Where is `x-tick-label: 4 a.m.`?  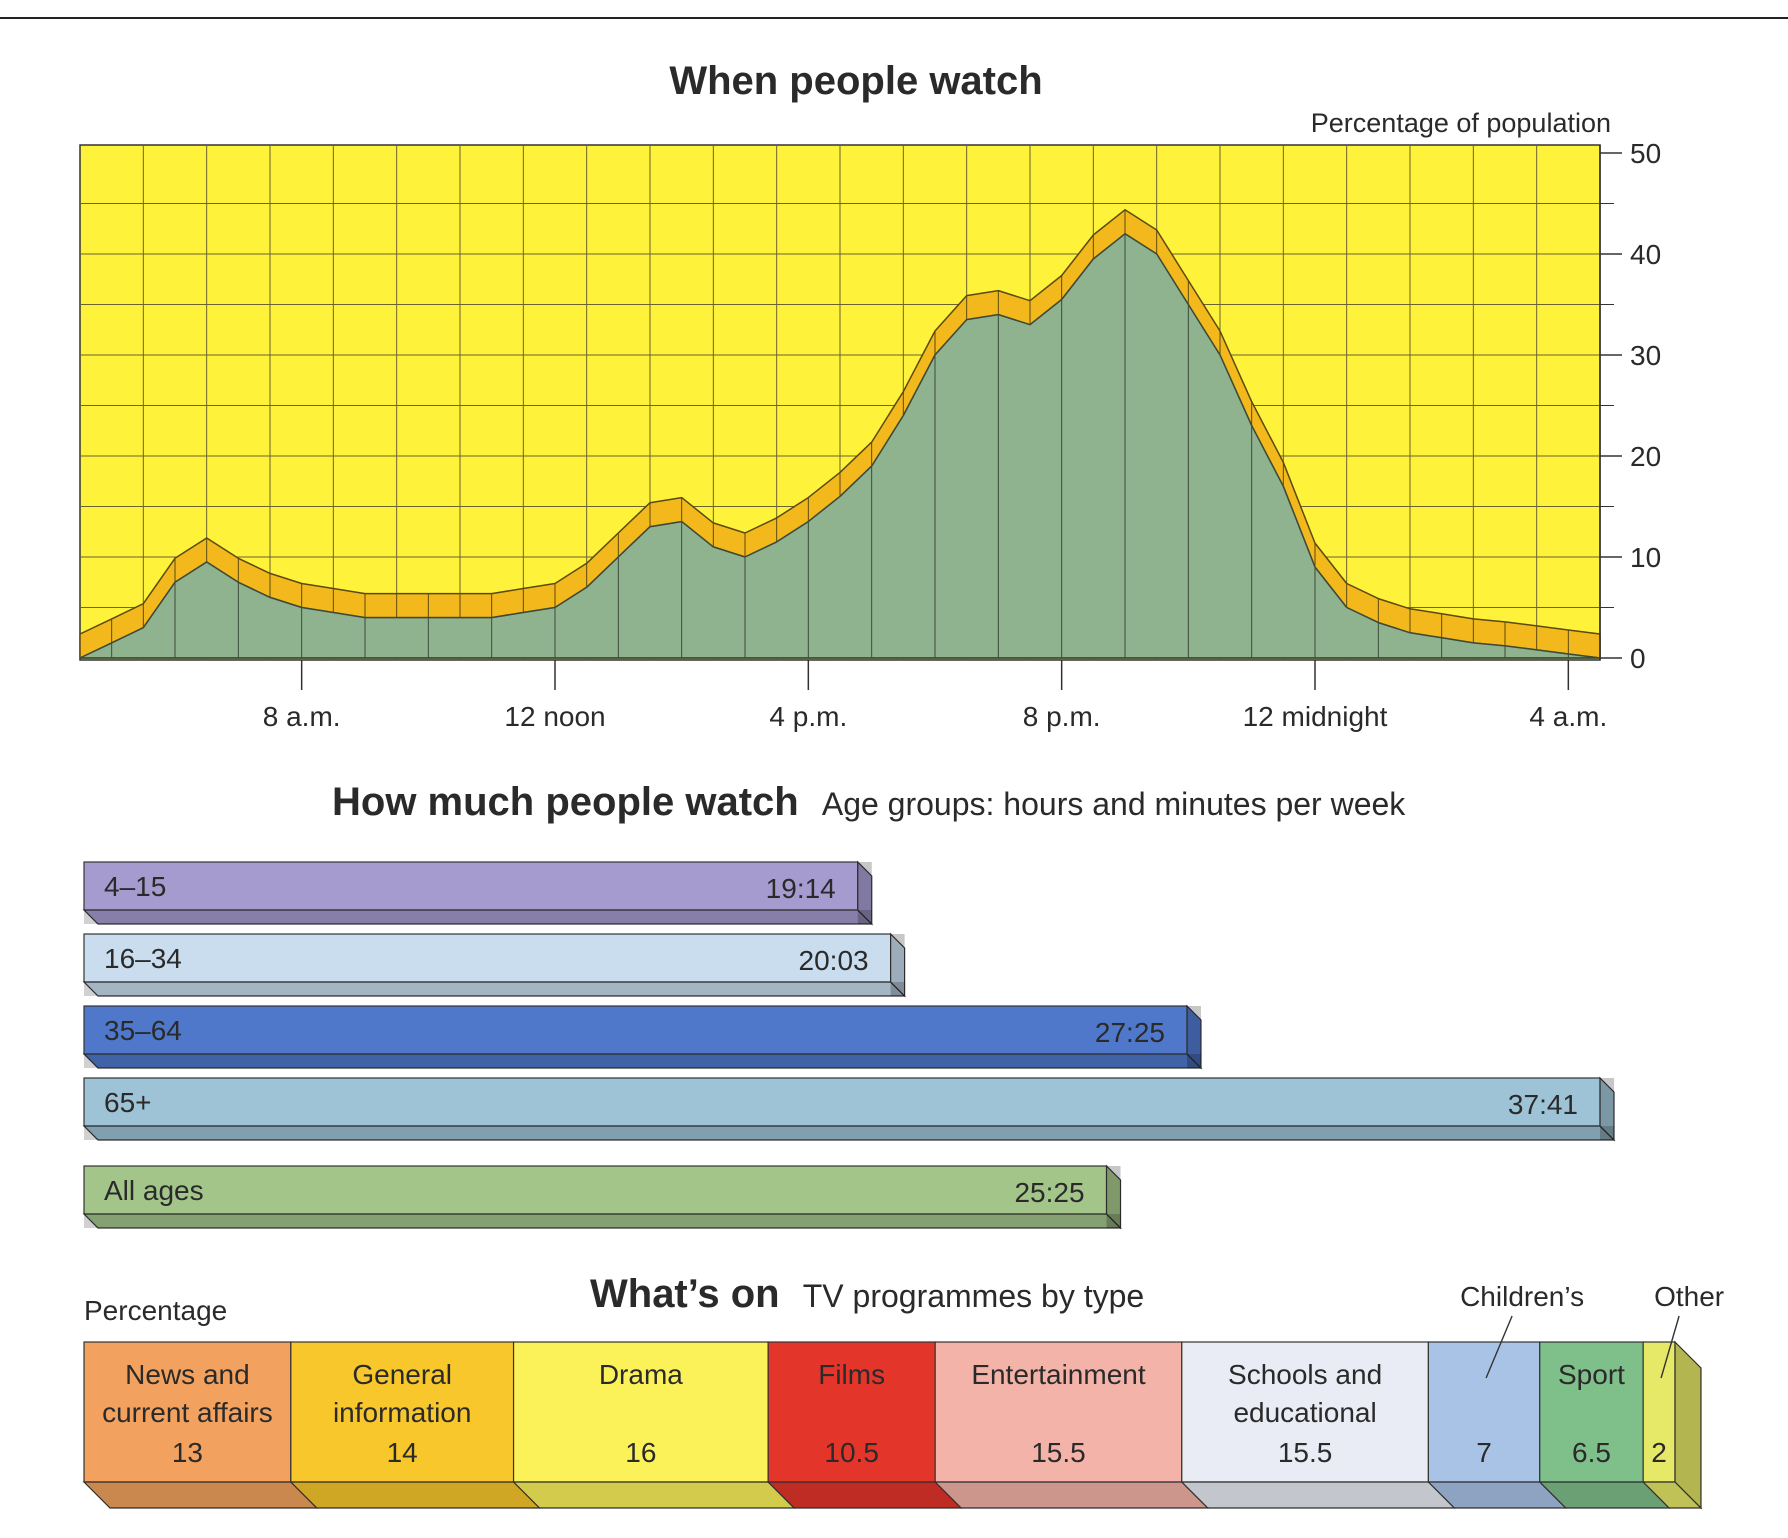 x-tick-label: 4 a.m. is located at coordinates (1568, 716).